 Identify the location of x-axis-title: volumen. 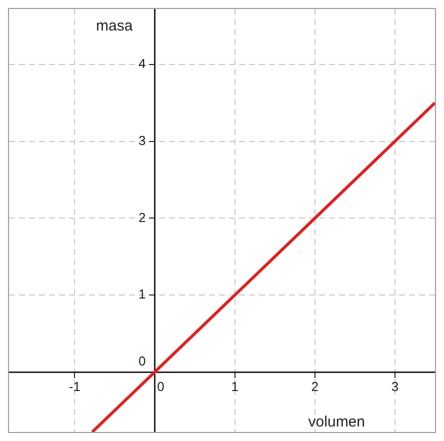
(336, 422).